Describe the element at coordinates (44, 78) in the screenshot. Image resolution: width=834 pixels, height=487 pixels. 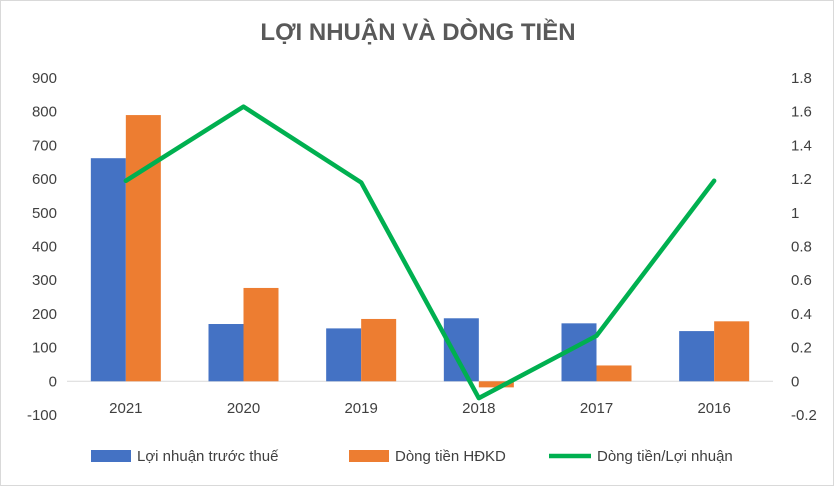
I see `y-tick-label: 900` at that location.